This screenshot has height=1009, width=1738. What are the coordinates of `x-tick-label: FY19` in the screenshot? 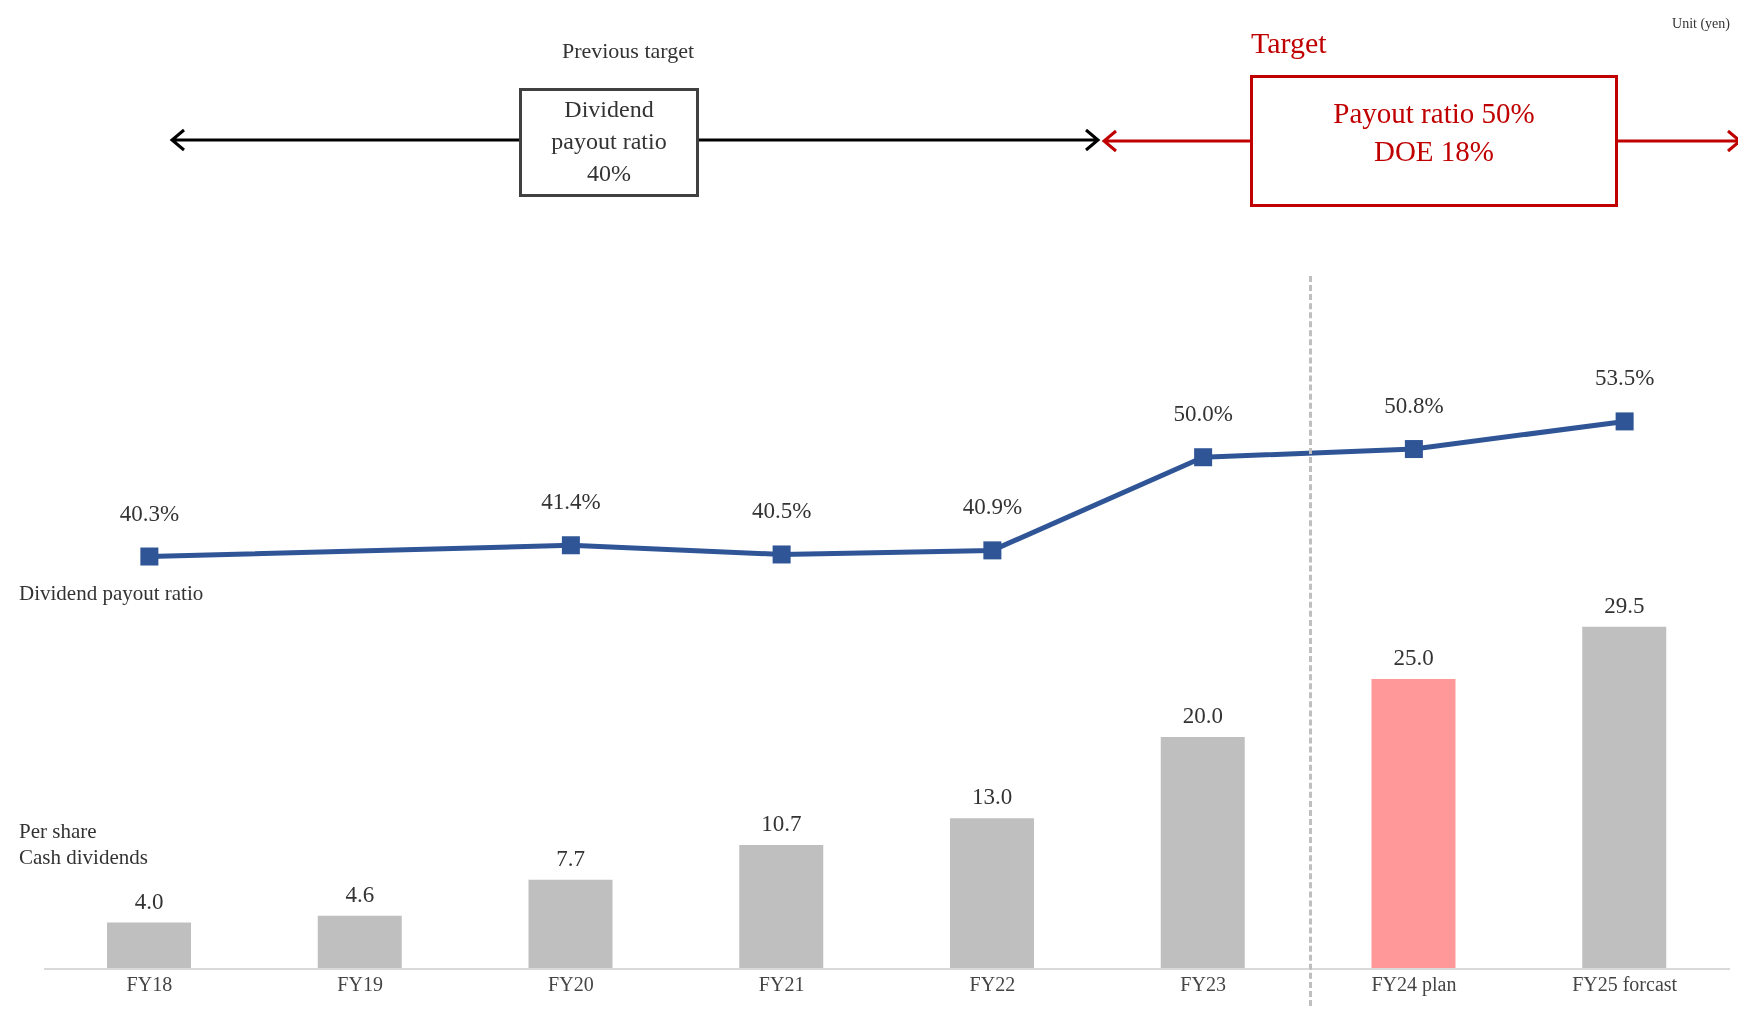 It's located at (360, 984).